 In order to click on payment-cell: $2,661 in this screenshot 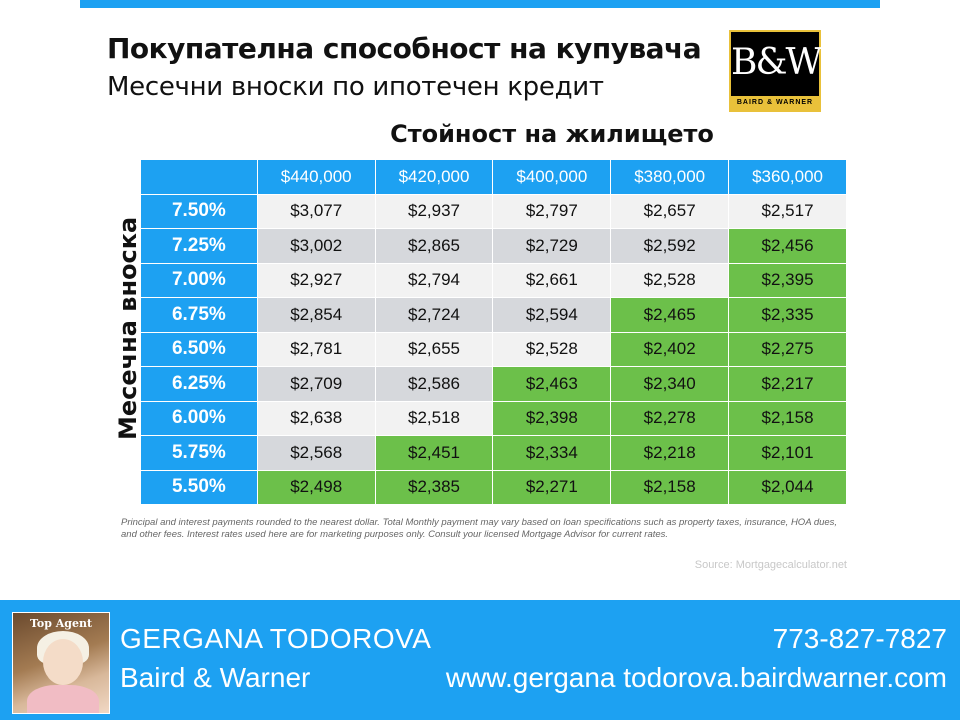, I will do `click(552, 280)`.